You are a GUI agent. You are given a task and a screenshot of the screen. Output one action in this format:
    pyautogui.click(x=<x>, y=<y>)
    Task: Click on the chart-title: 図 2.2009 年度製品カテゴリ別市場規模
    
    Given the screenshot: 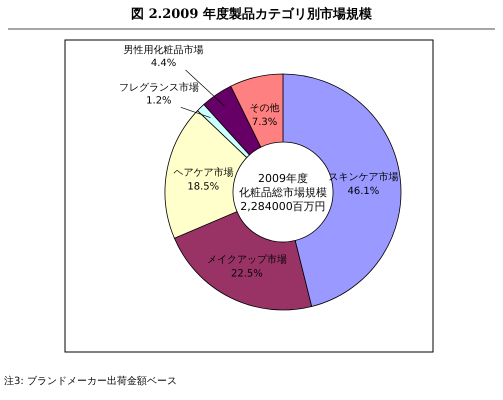 What is the action you would take?
    pyautogui.click(x=251, y=14)
    